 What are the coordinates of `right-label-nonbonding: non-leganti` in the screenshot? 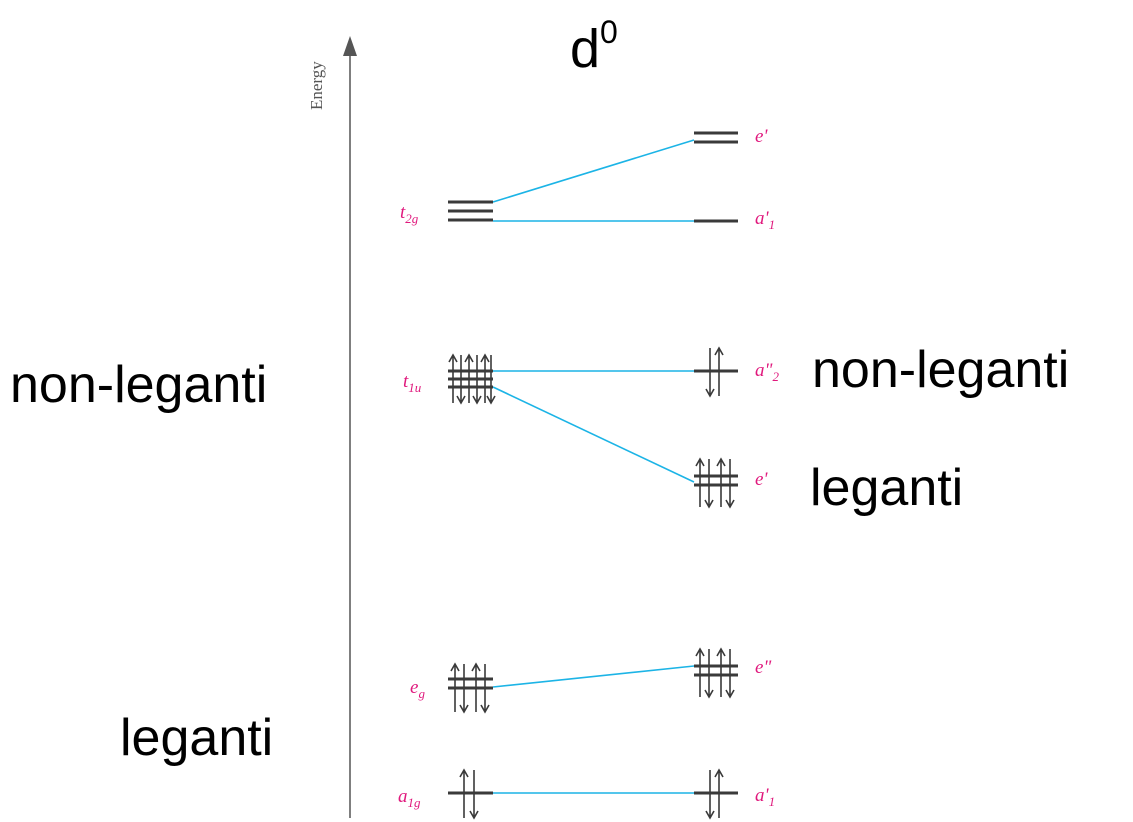 It's located at (940, 370).